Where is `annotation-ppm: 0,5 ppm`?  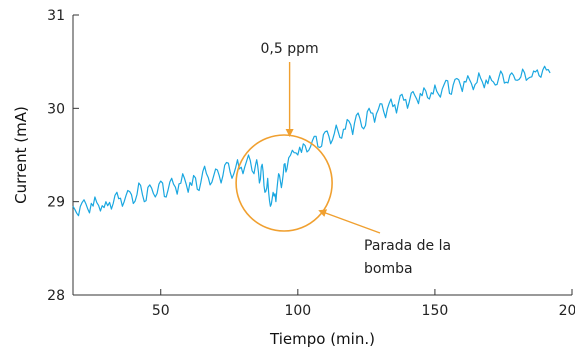
annotation-ppm: 0,5 ppm is located at coordinates (290, 49).